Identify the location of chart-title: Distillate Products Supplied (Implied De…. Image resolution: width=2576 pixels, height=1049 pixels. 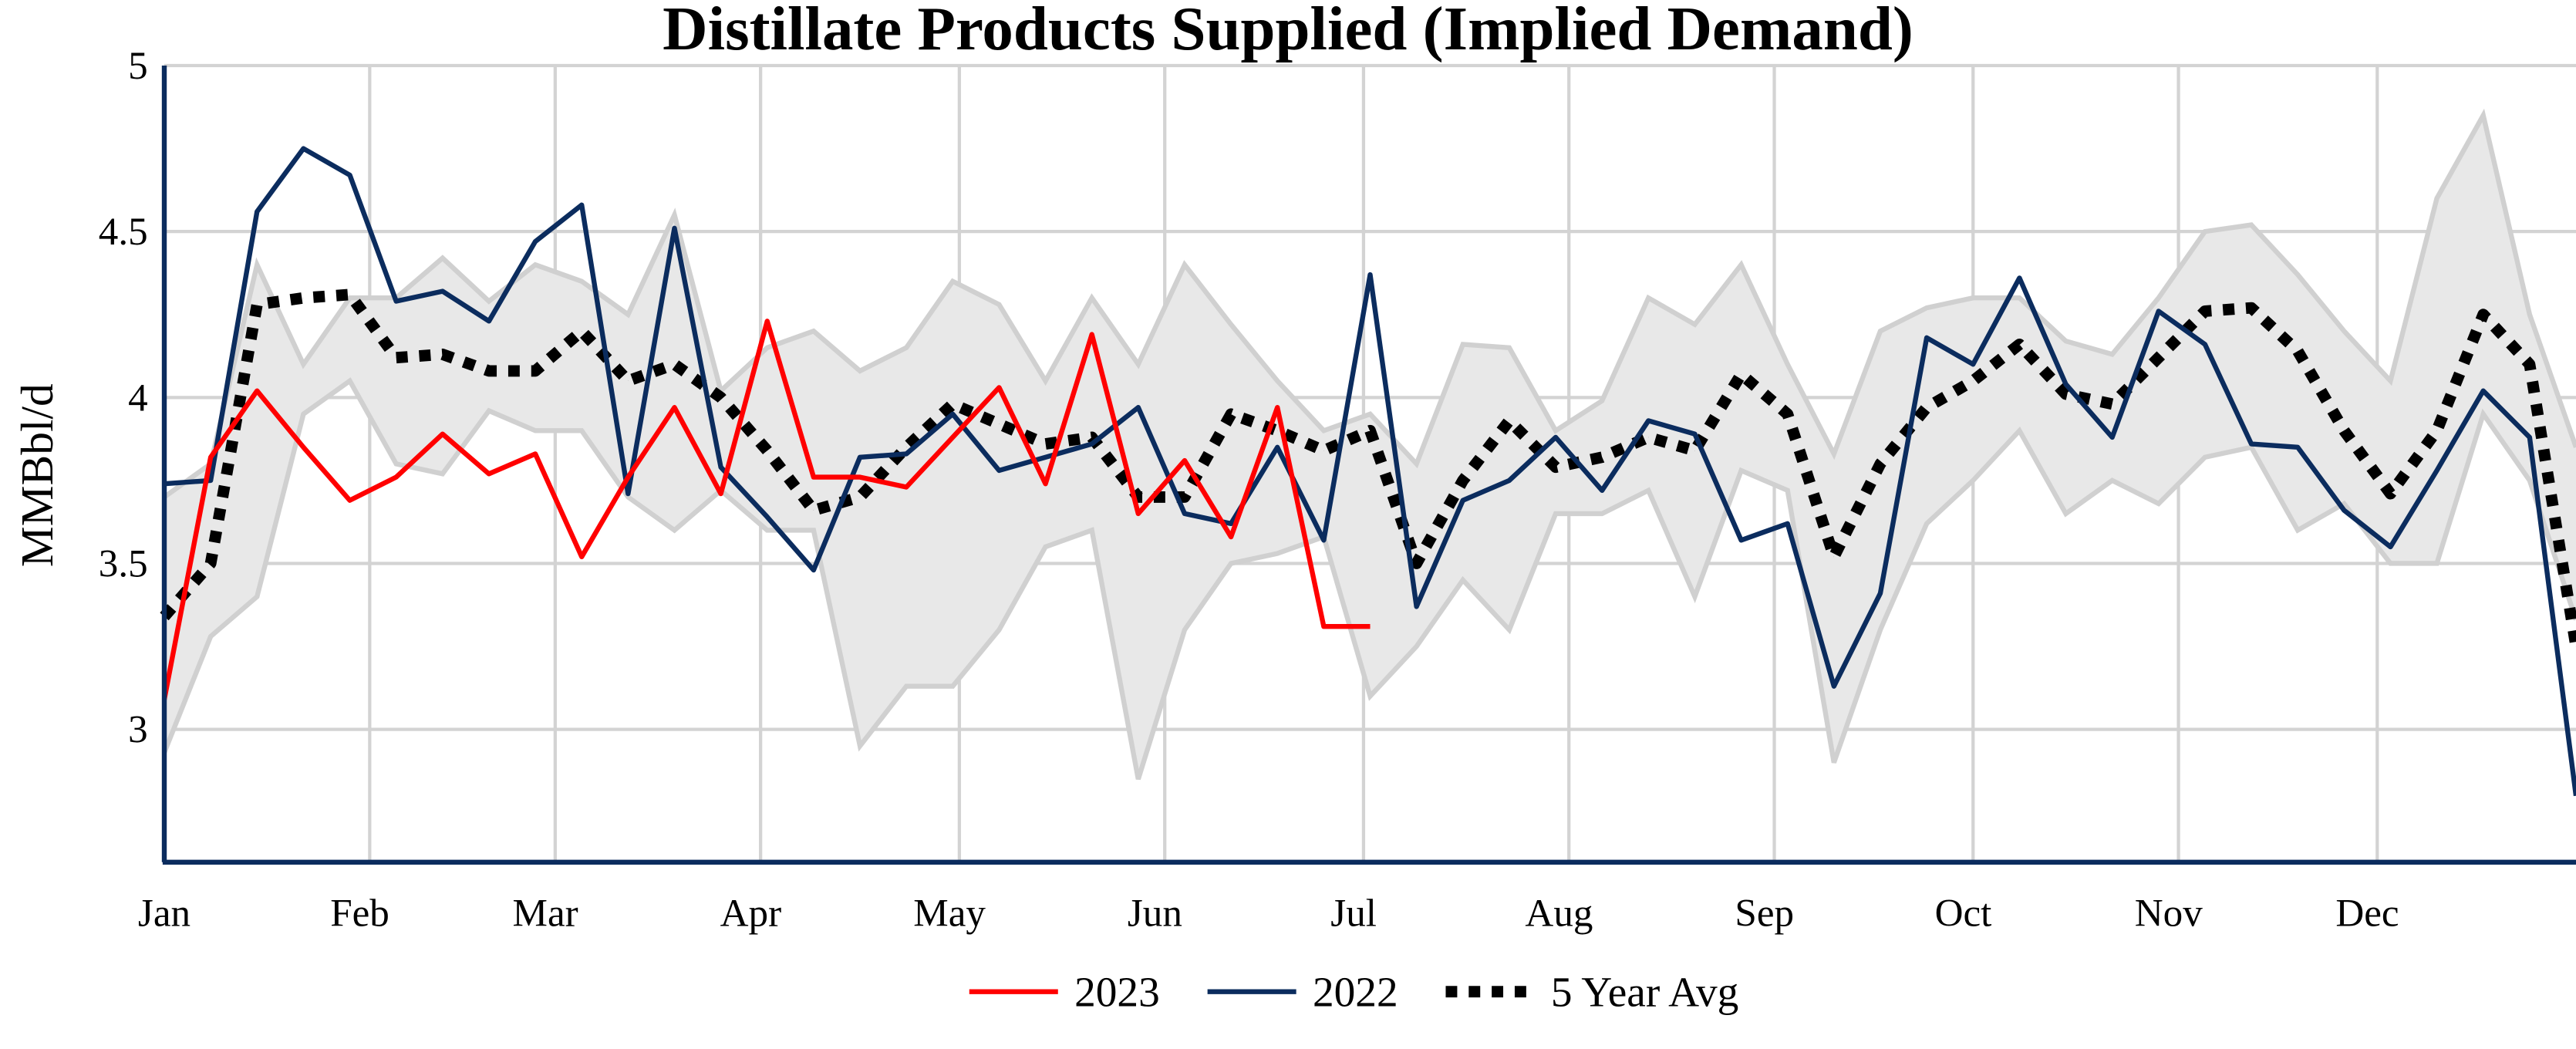
(1288, 31).